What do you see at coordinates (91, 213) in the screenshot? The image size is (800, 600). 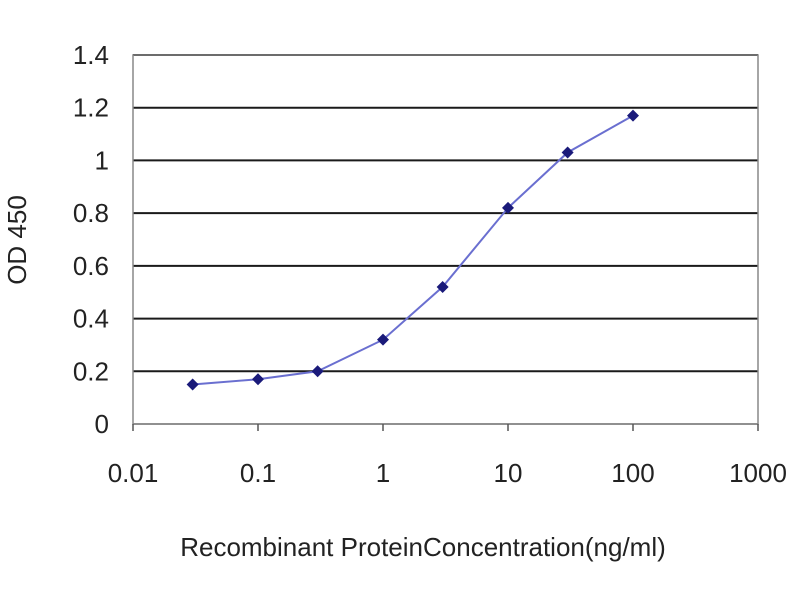 I see `y-tick-label: 0.8` at bounding box center [91, 213].